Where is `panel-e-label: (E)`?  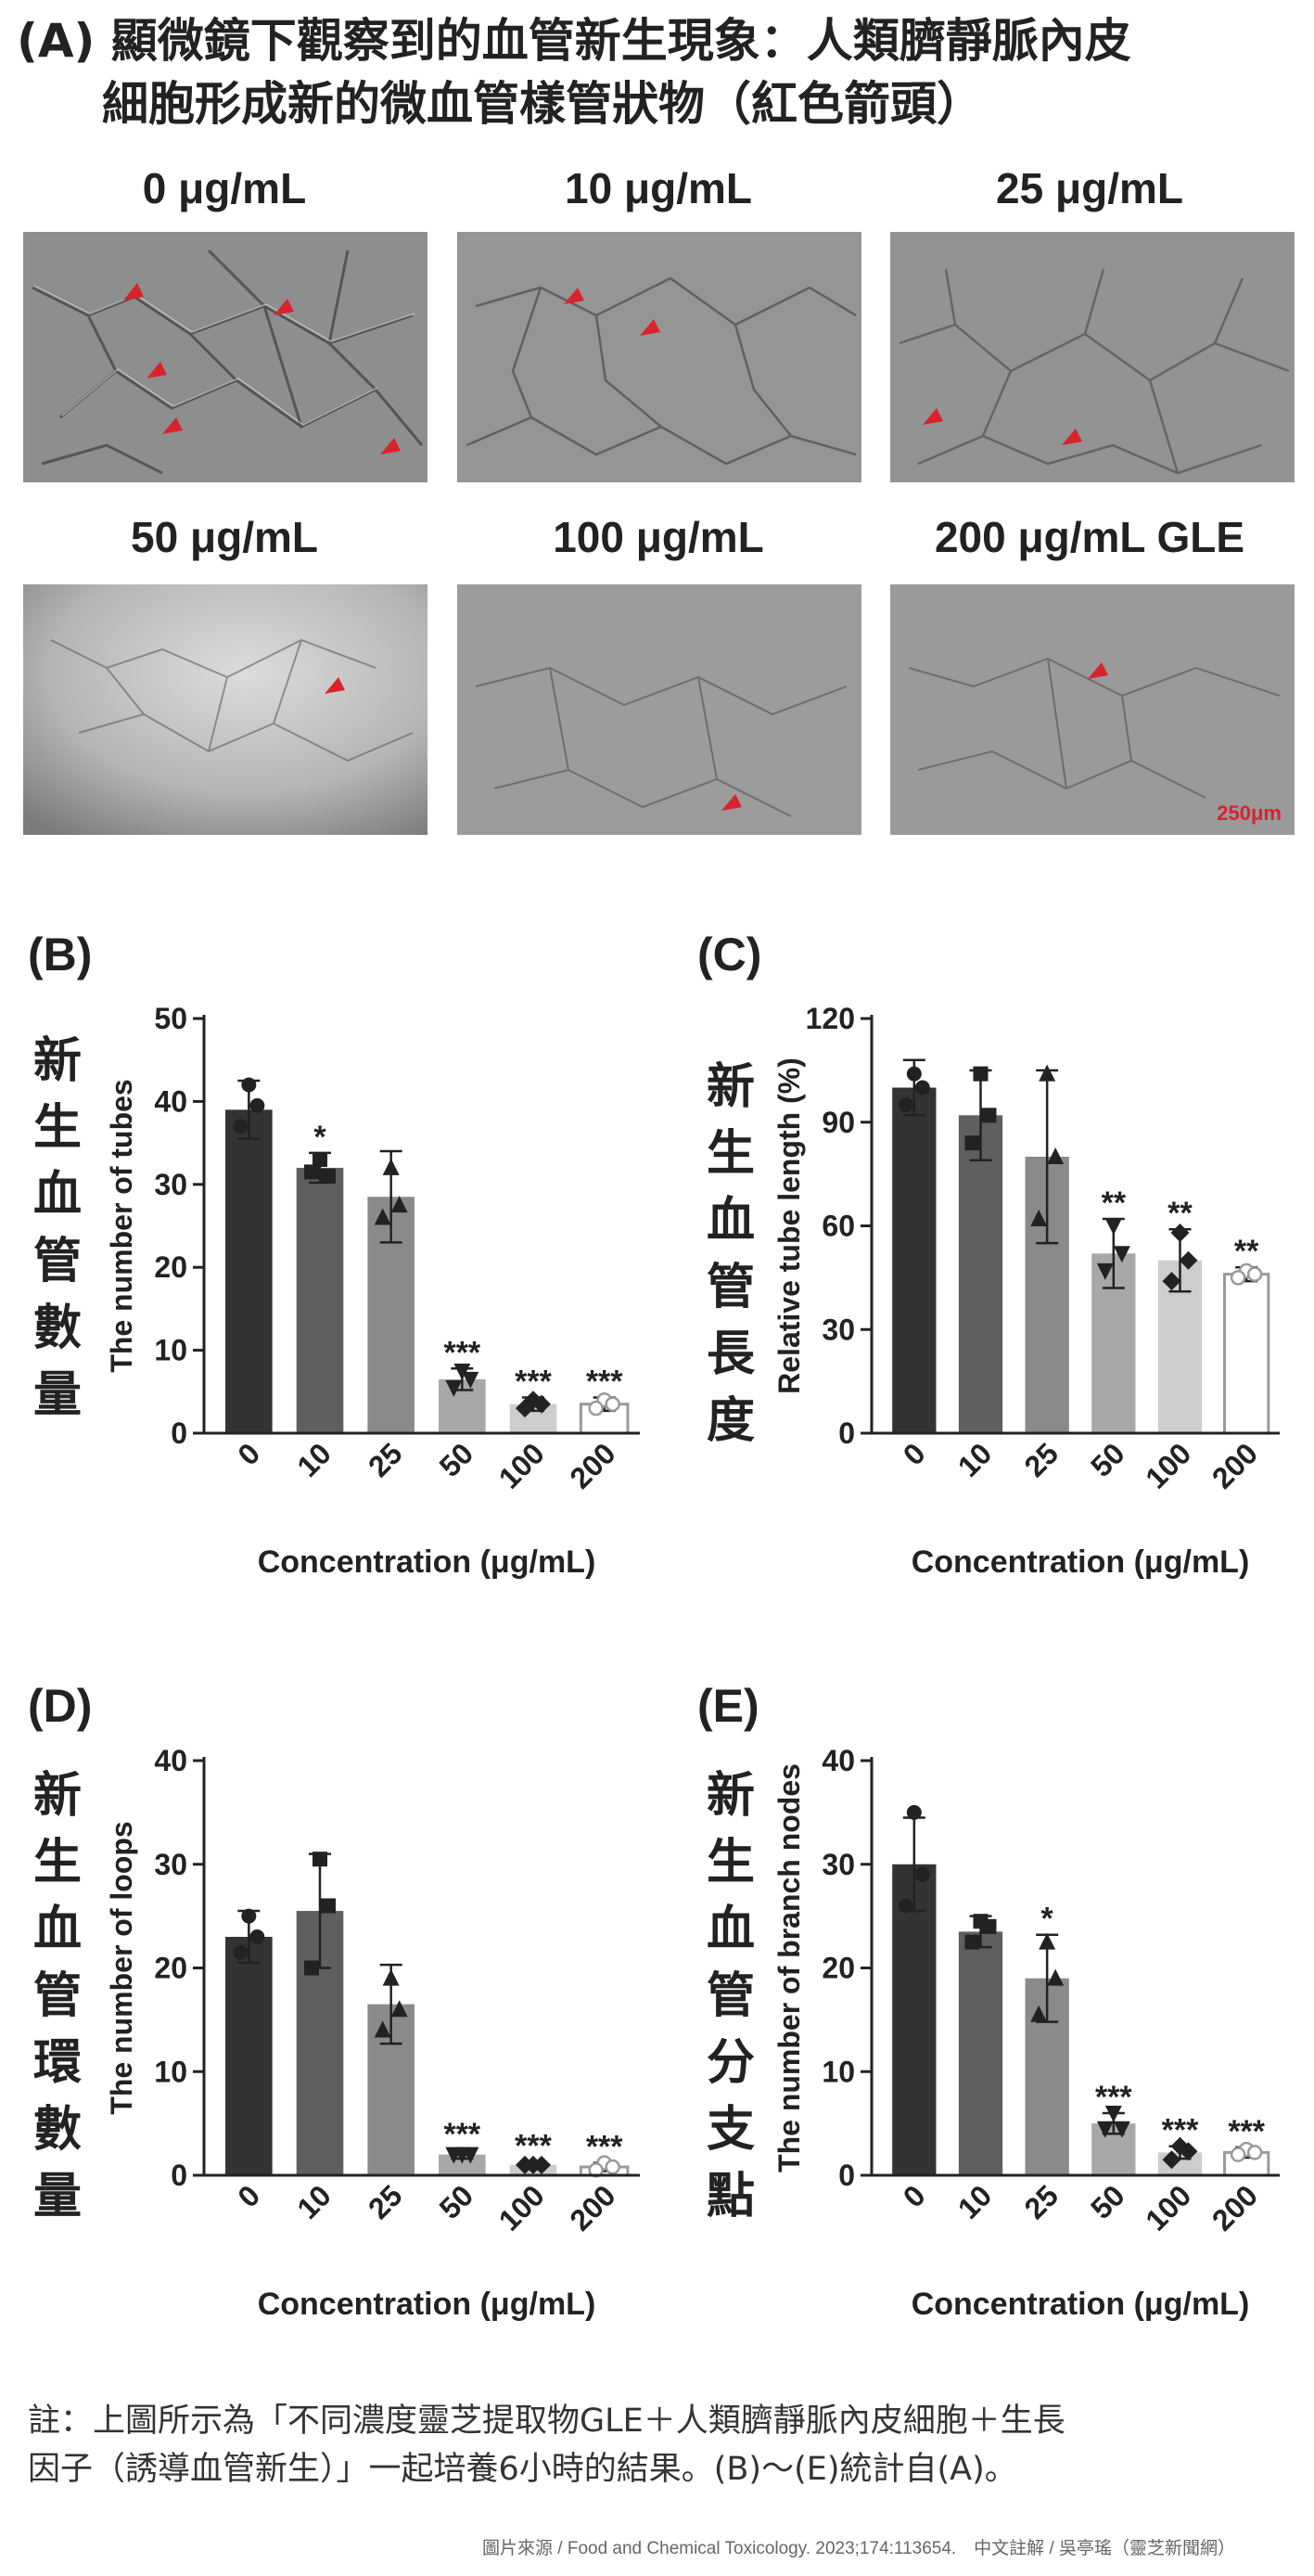
panel-e-label: (E) is located at coordinates (728, 1706).